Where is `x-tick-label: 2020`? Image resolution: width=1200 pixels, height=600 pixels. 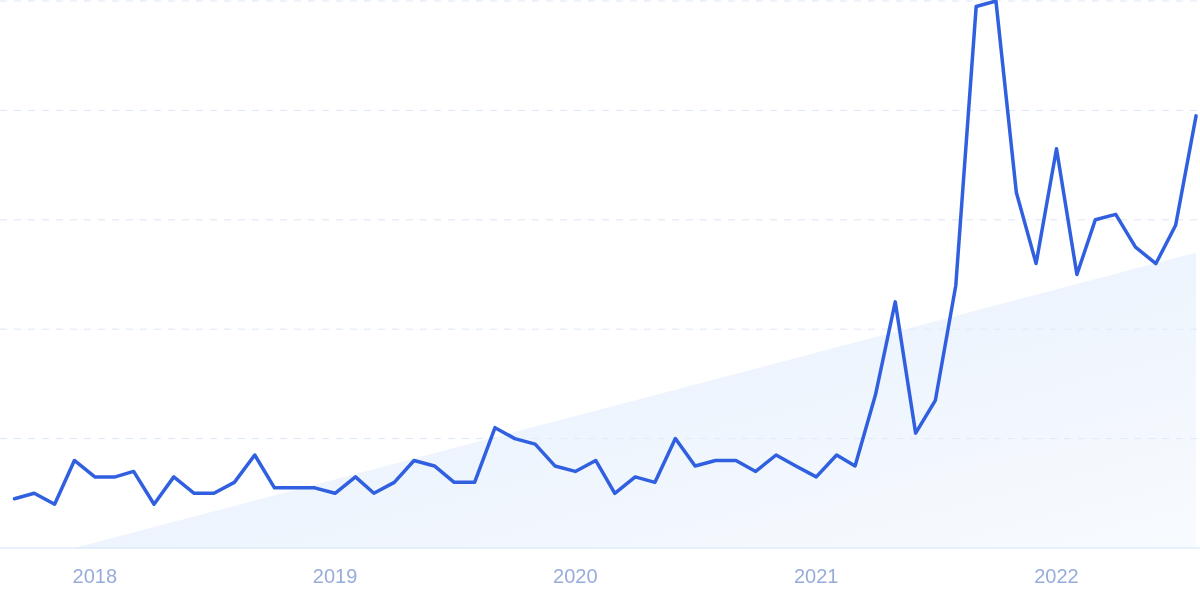
x-tick-label: 2020 is located at coordinates (575, 576).